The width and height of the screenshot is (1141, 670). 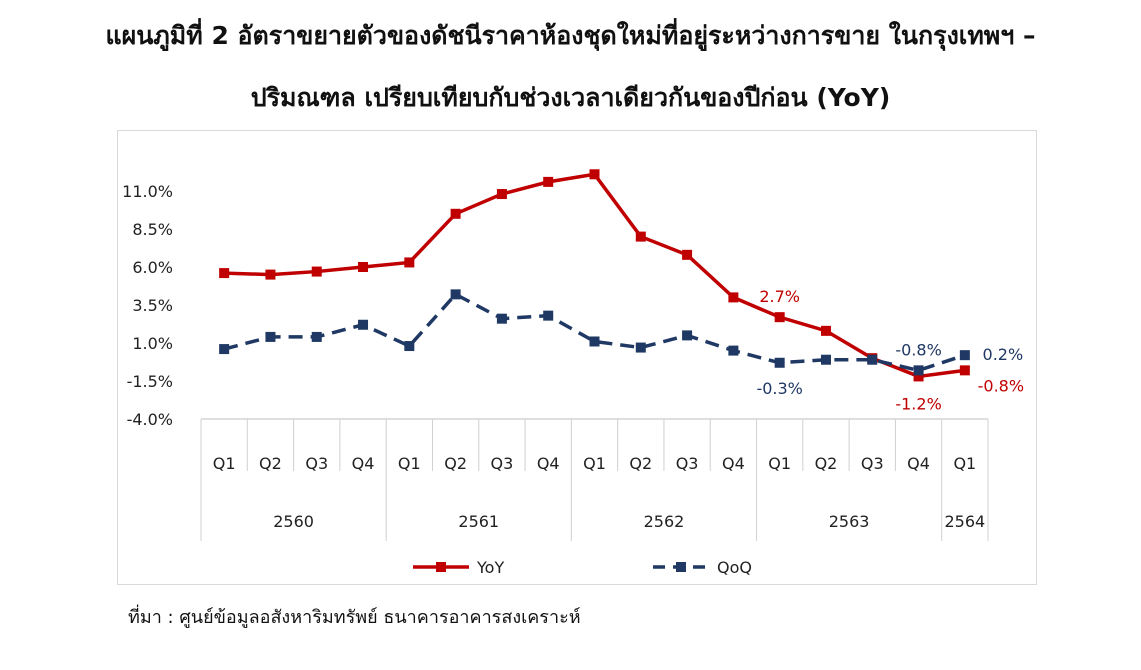 I want to click on data-label-qoq: 0.2%, so click(x=1003, y=354).